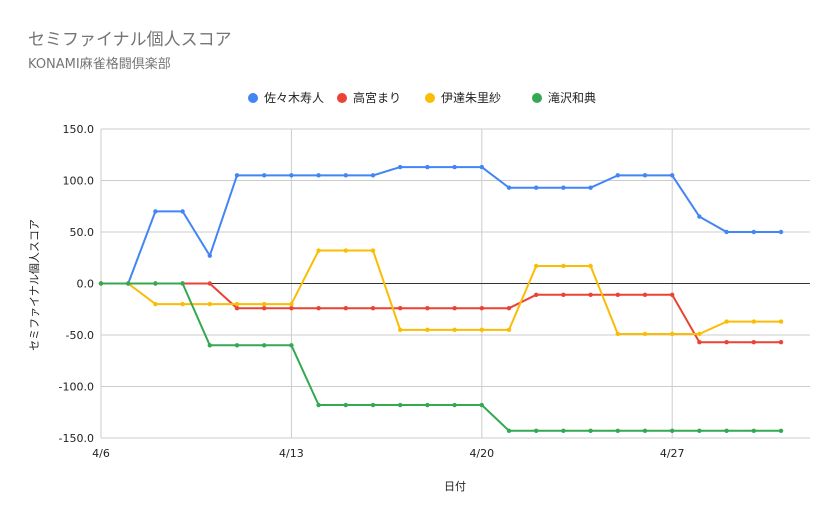  What do you see at coordinates (377, 97) in the screenshot?
I see `legend-label: 高宮まり` at bounding box center [377, 97].